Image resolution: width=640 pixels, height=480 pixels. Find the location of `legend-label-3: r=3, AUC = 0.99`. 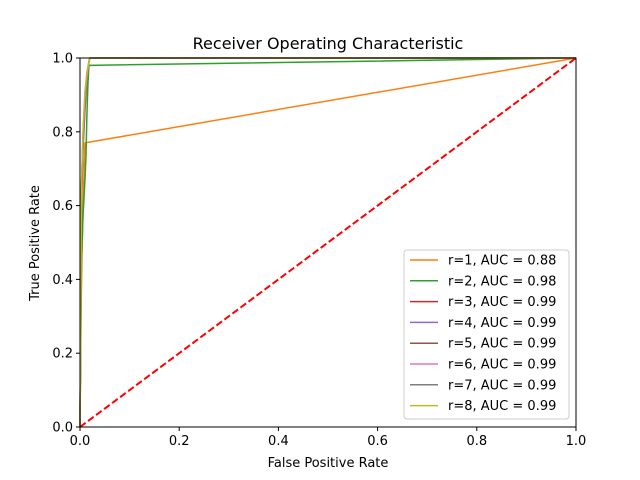

legend-label-3: r=3, AUC = 0.99 is located at coordinates (502, 302).